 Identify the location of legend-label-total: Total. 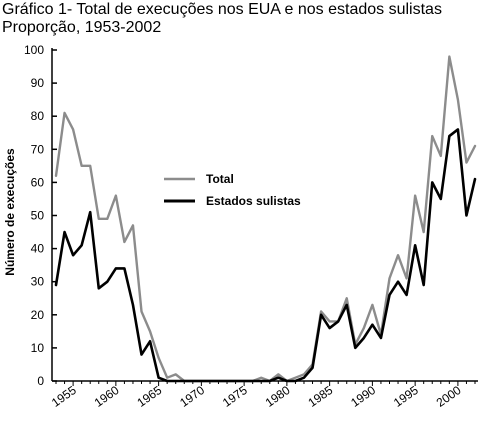
(220, 179).